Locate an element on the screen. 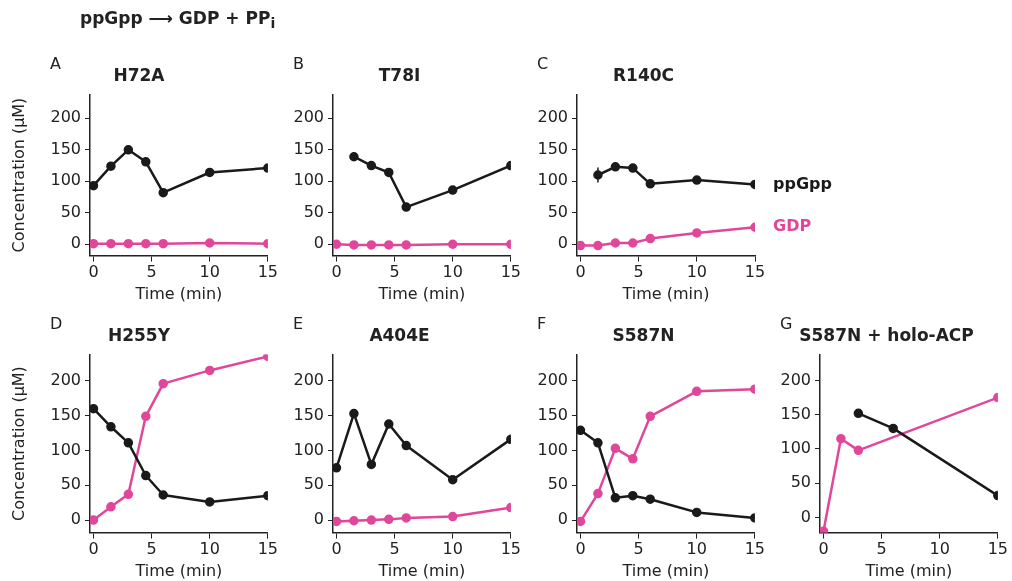  text: E is located at coordinates (298, 323).